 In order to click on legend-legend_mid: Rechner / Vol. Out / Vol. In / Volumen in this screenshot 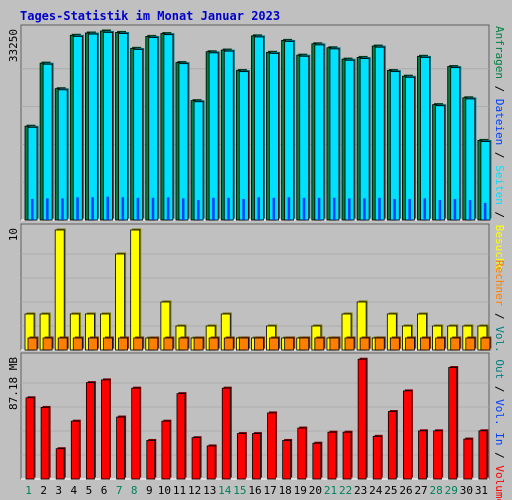, I will do `click(499, 380)`.